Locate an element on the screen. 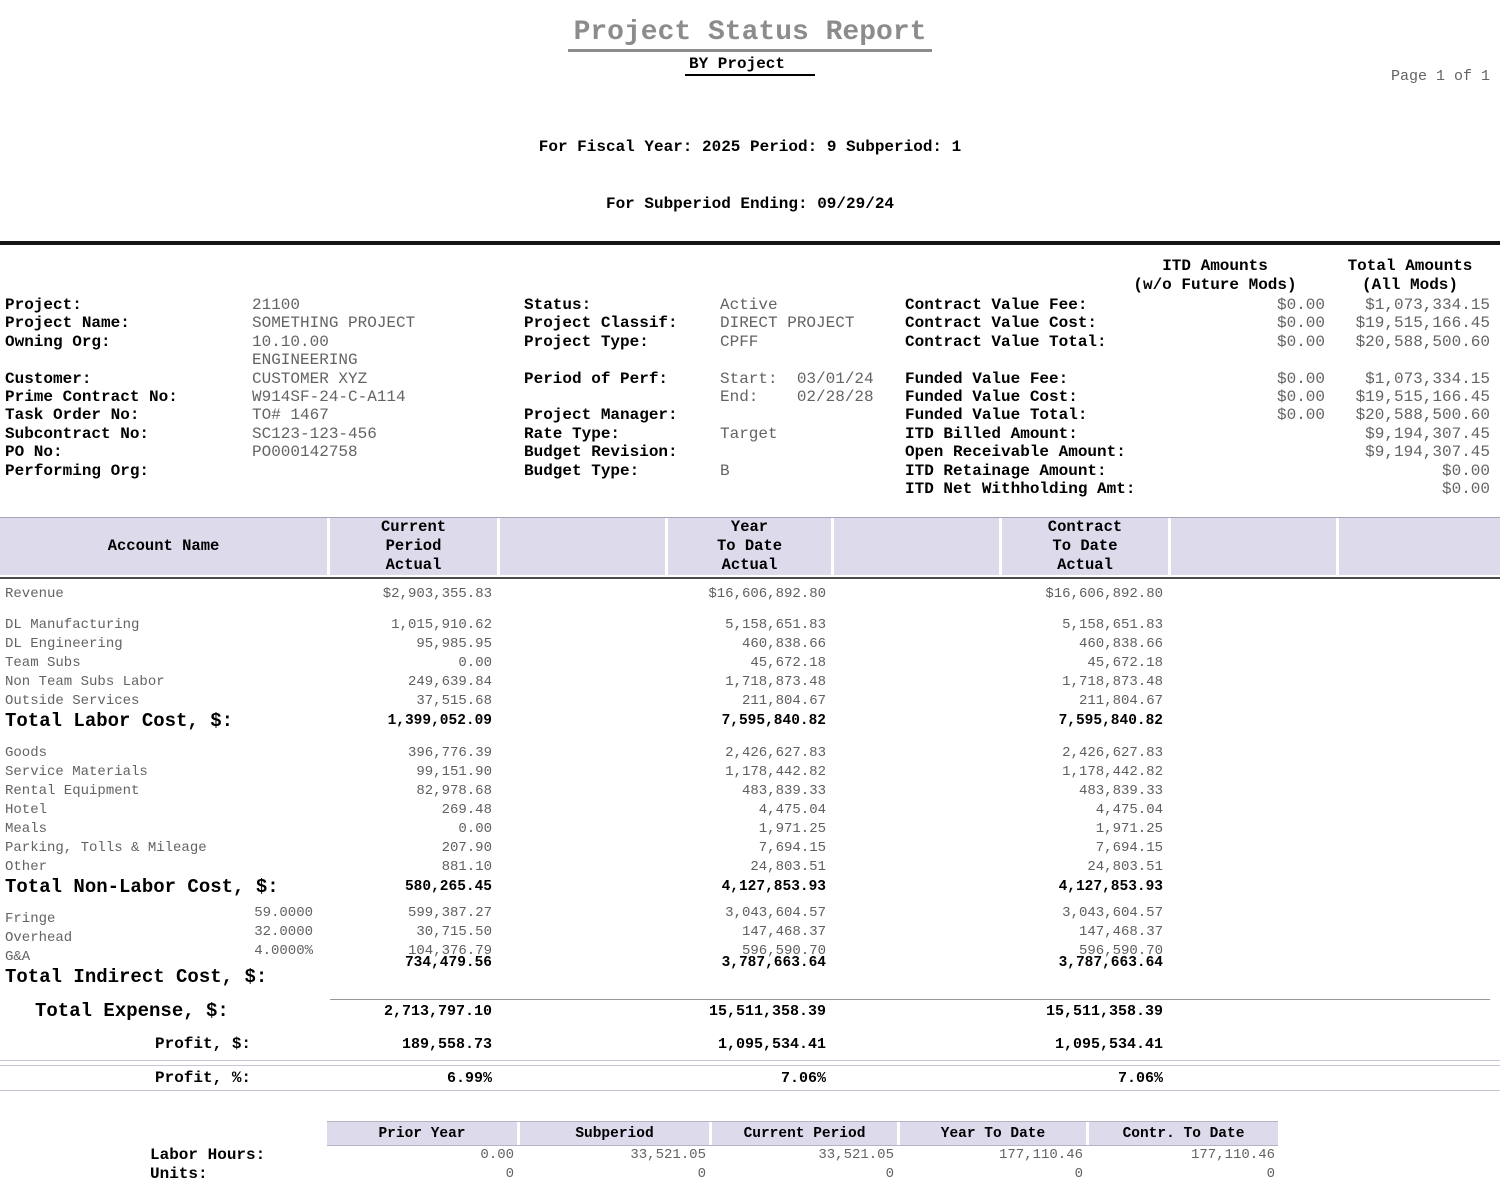 This screenshot has width=1500, height=1183. year-to-date-value: 1,718,873.48 is located at coordinates (775, 681).